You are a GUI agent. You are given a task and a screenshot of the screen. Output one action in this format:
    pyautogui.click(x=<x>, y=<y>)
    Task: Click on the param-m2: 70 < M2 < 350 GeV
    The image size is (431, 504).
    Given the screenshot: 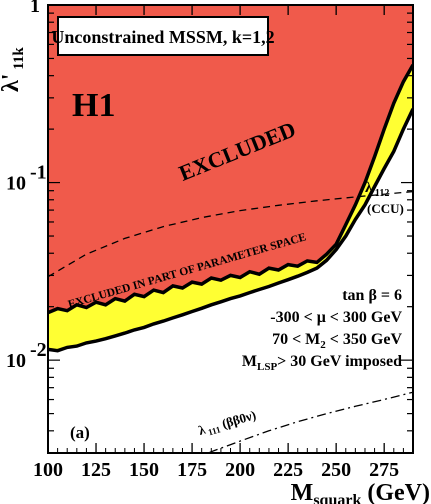 What is the action you would take?
    pyautogui.click(x=337, y=341)
    